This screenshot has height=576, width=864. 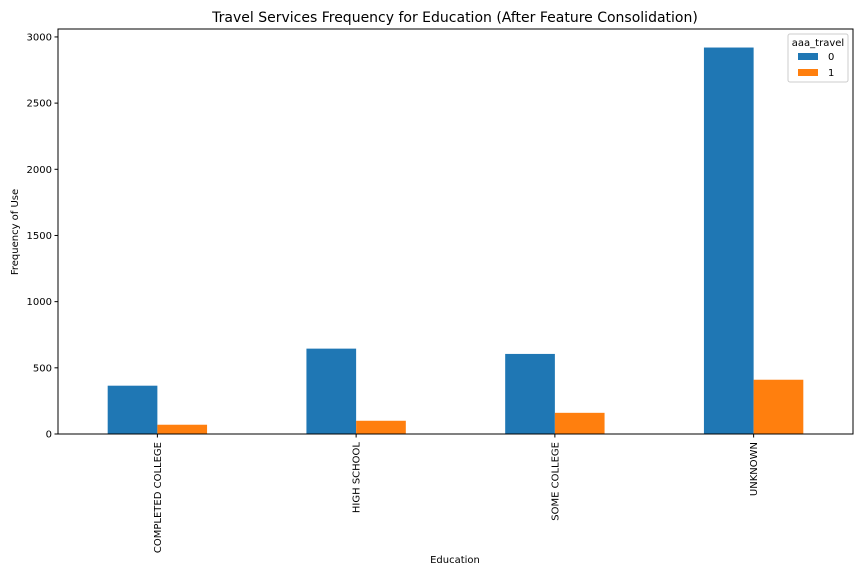 I want to click on y-axis: 0 500 1000 1500 2000 2500 3000, so click(x=42, y=236).